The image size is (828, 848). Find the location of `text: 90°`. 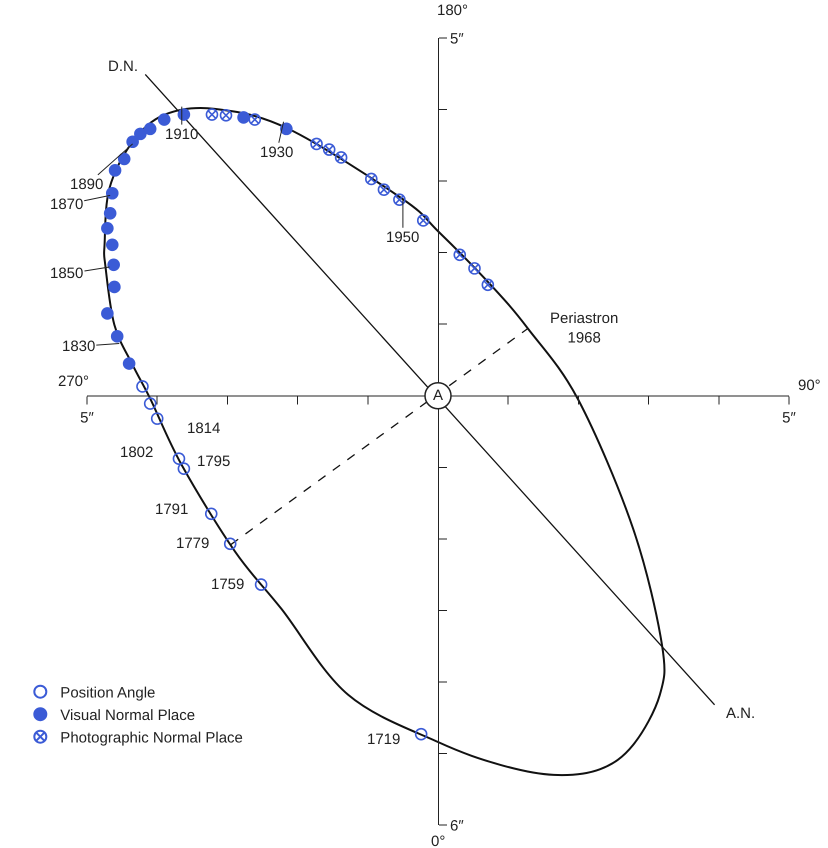

text: 90° is located at coordinates (809, 385).